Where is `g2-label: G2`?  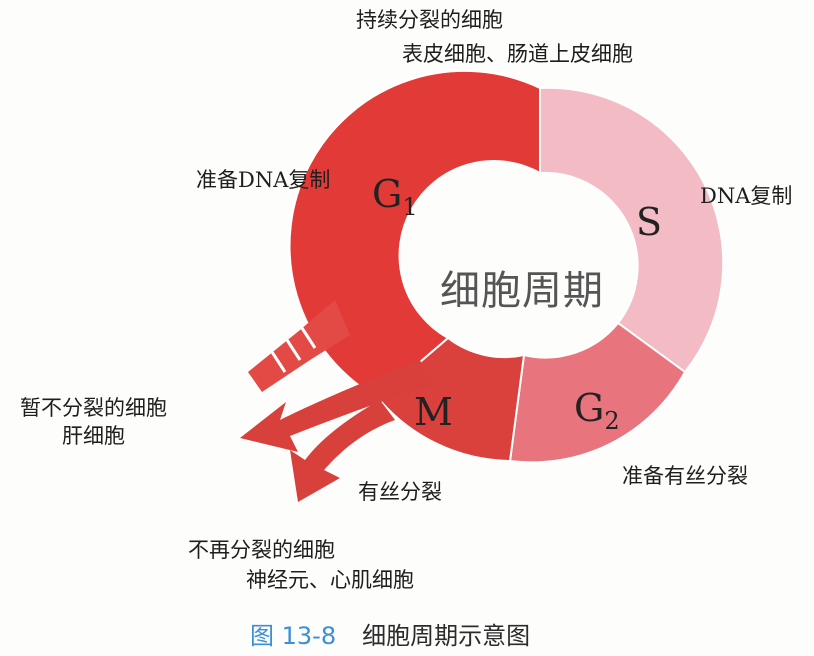 g2-label: G2 is located at coordinates (597, 410).